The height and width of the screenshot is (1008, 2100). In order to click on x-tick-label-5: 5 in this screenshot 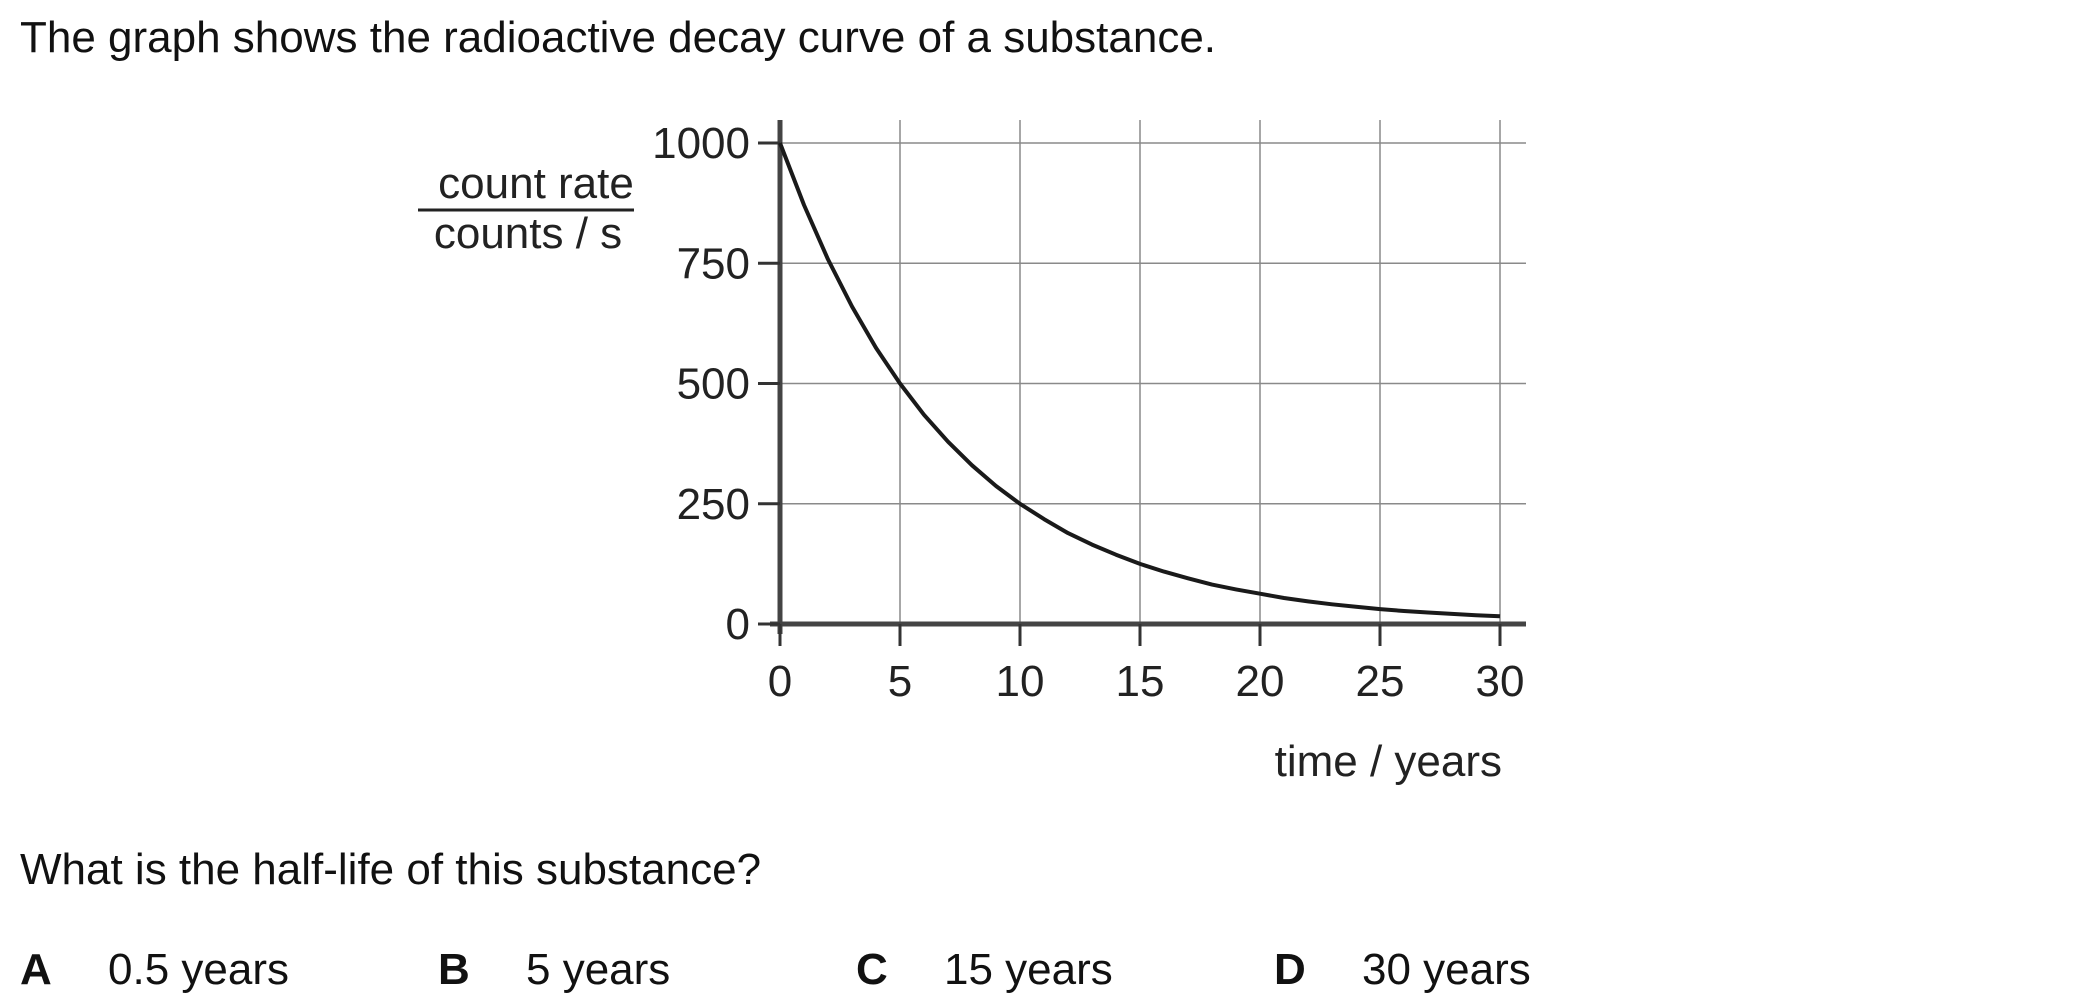, I will do `click(900, 681)`.